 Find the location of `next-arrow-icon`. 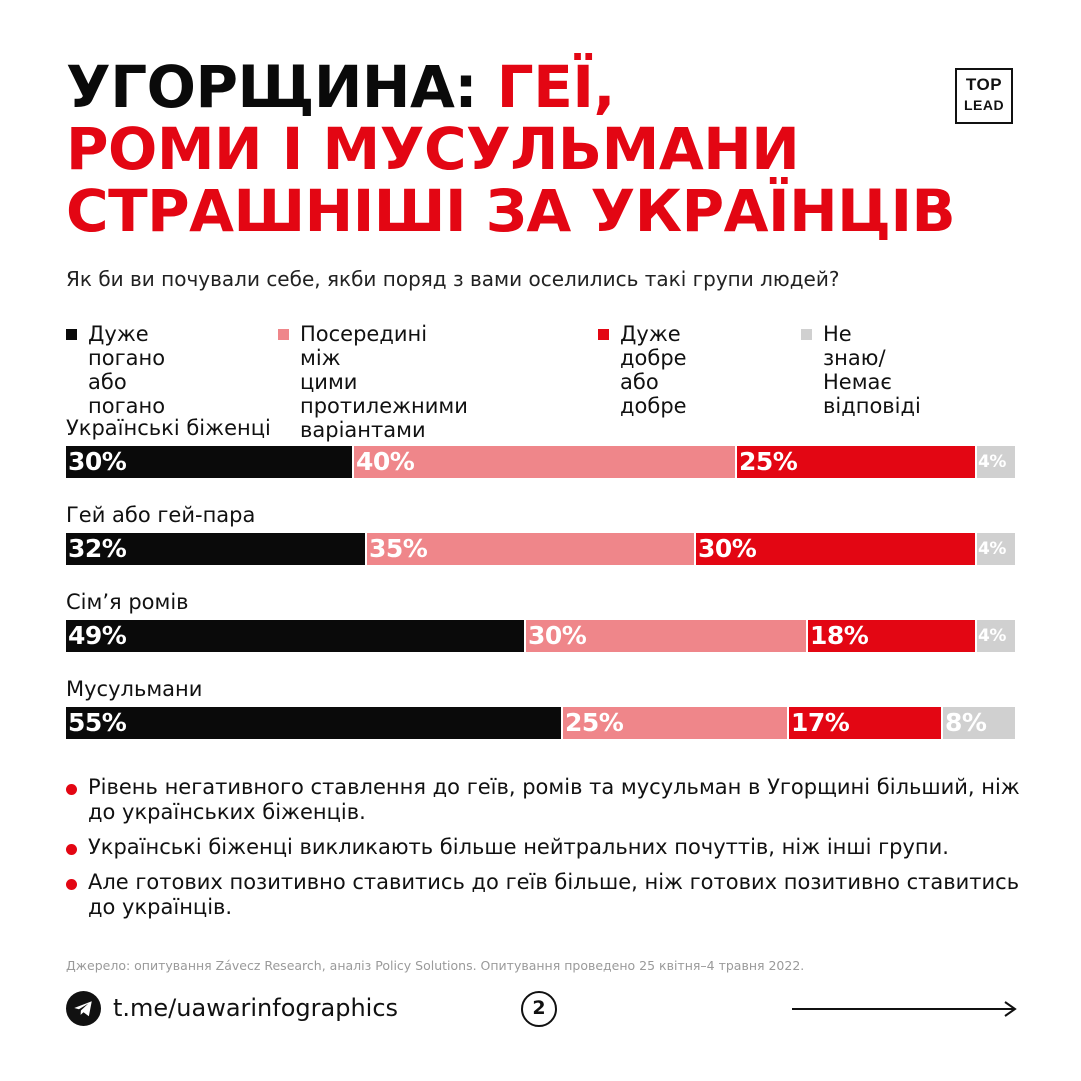

next-arrow-icon is located at coordinates (905, 1009).